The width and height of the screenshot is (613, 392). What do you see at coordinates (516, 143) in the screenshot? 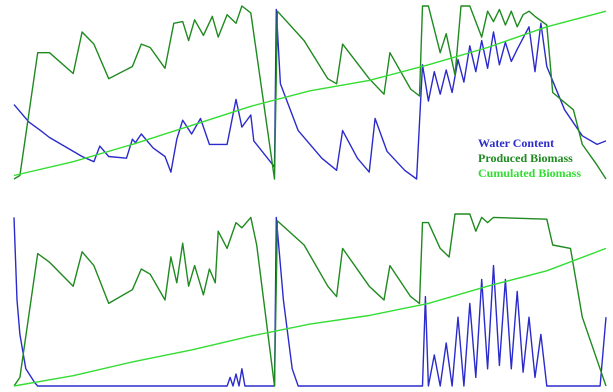
I see `legend-item-water-content: Water Content` at bounding box center [516, 143].